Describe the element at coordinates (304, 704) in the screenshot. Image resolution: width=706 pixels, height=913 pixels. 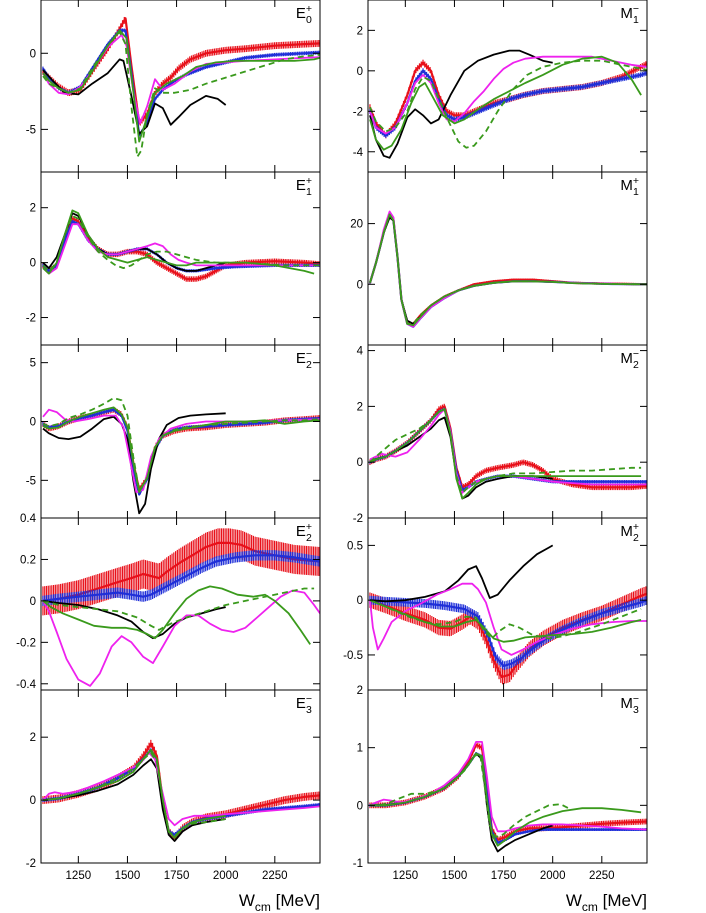
I see `multipole-label: E− 3` at that location.